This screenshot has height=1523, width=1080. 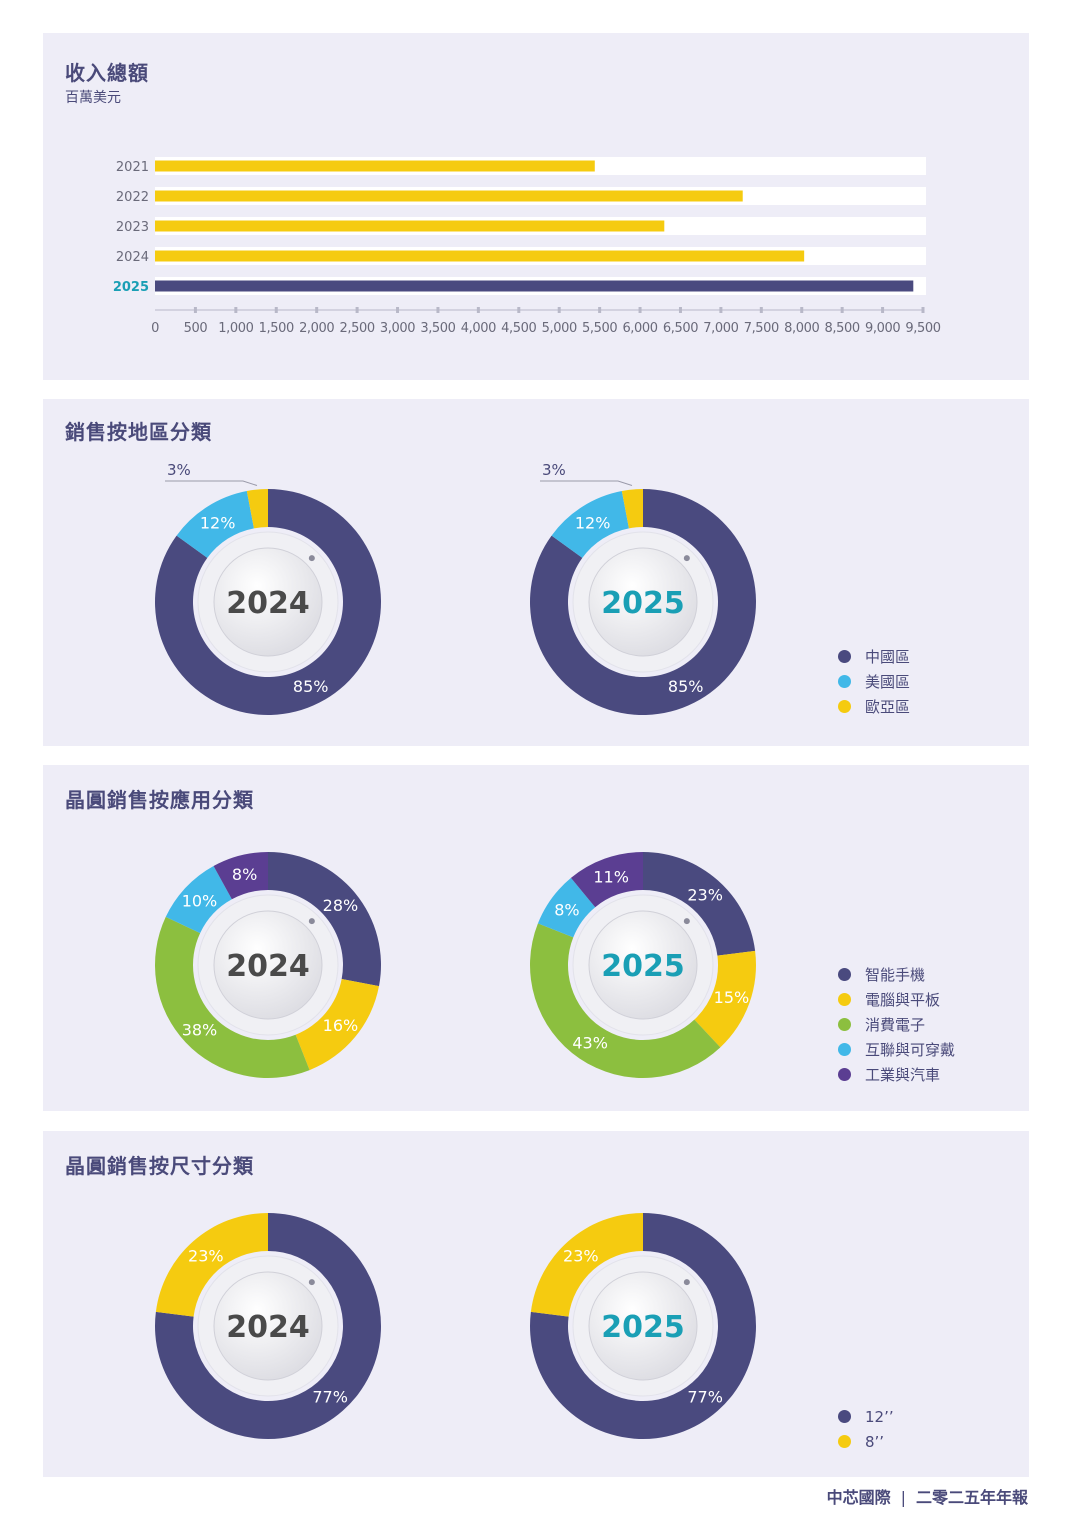 I want to click on legend-item: 電腦與平板, so click(x=896, y=999).